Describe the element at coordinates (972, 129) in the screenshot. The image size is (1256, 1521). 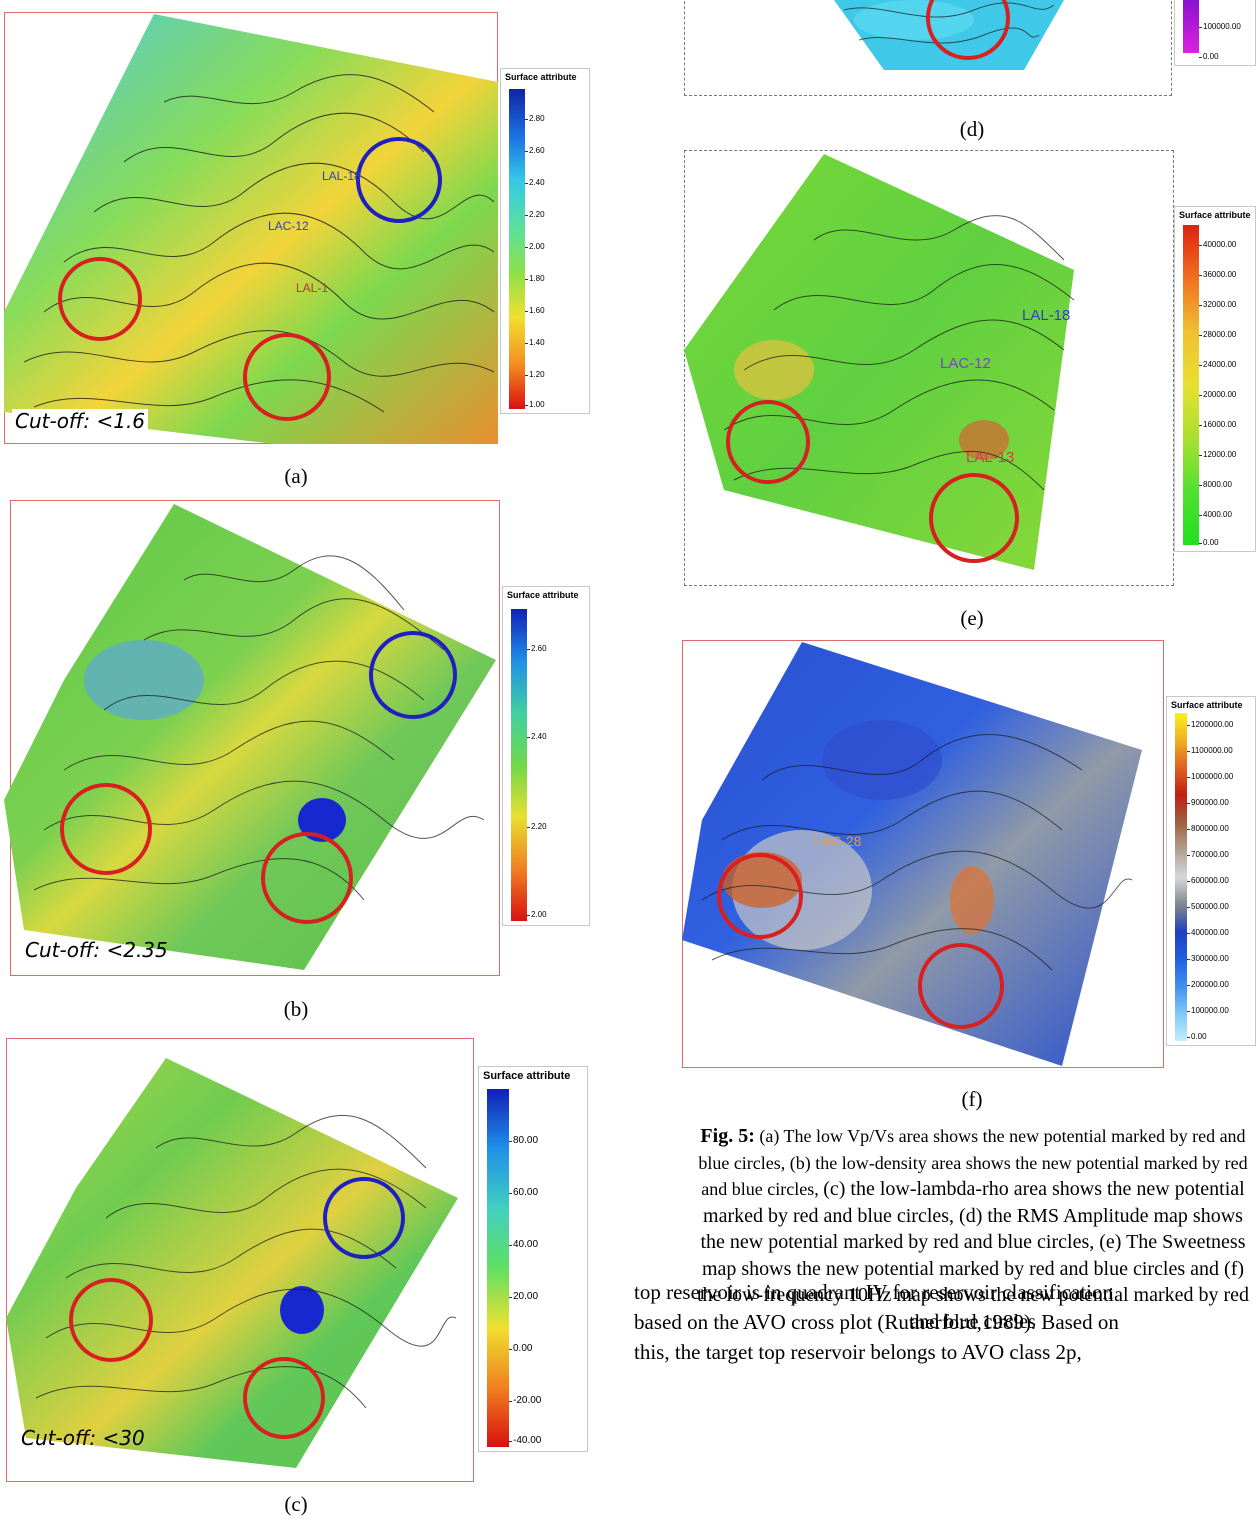
I see `panel-label-d: (d)` at that location.